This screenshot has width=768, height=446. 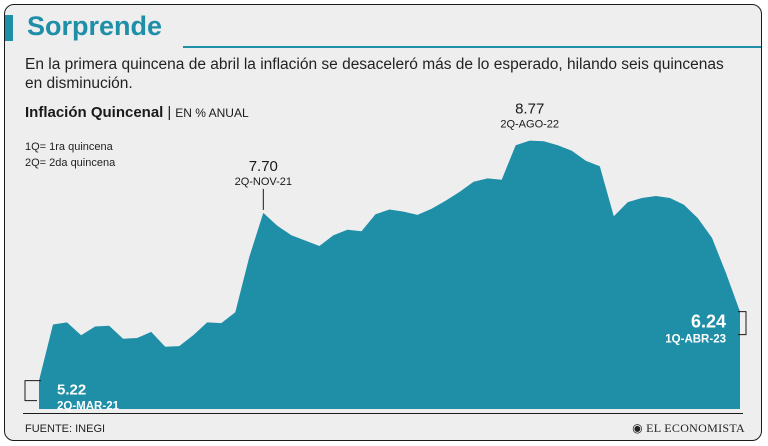 What do you see at coordinates (212, 113) in the screenshot?
I see `chart-unit: EN % ANUAL` at bounding box center [212, 113].